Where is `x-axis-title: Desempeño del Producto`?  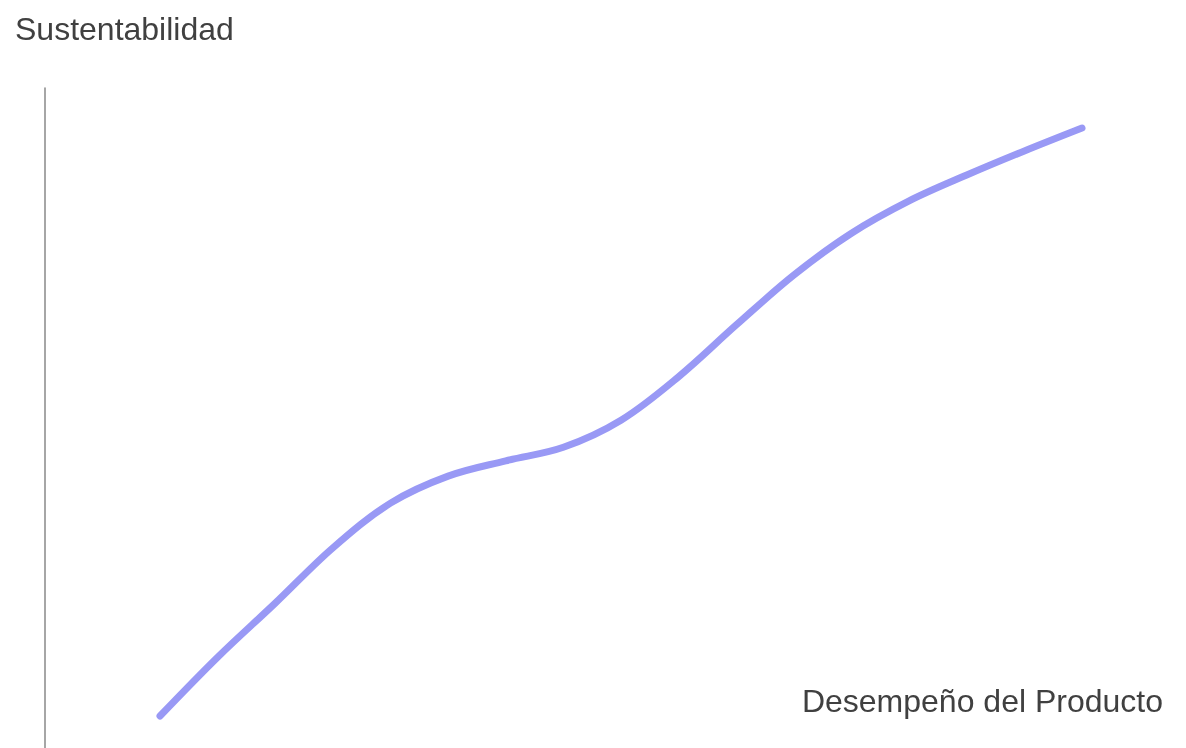 x-axis-title: Desempeño del Producto is located at coordinates (982, 701).